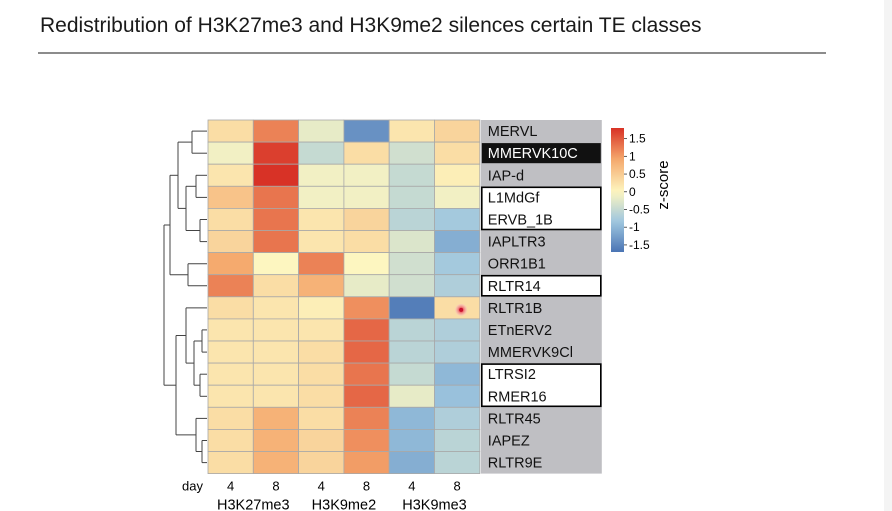 Image resolution: width=892 pixels, height=511 pixels. What do you see at coordinates (366, 486) in the screenshot?
I see `column-tick-label: 8` at bounding box center [366, 486].